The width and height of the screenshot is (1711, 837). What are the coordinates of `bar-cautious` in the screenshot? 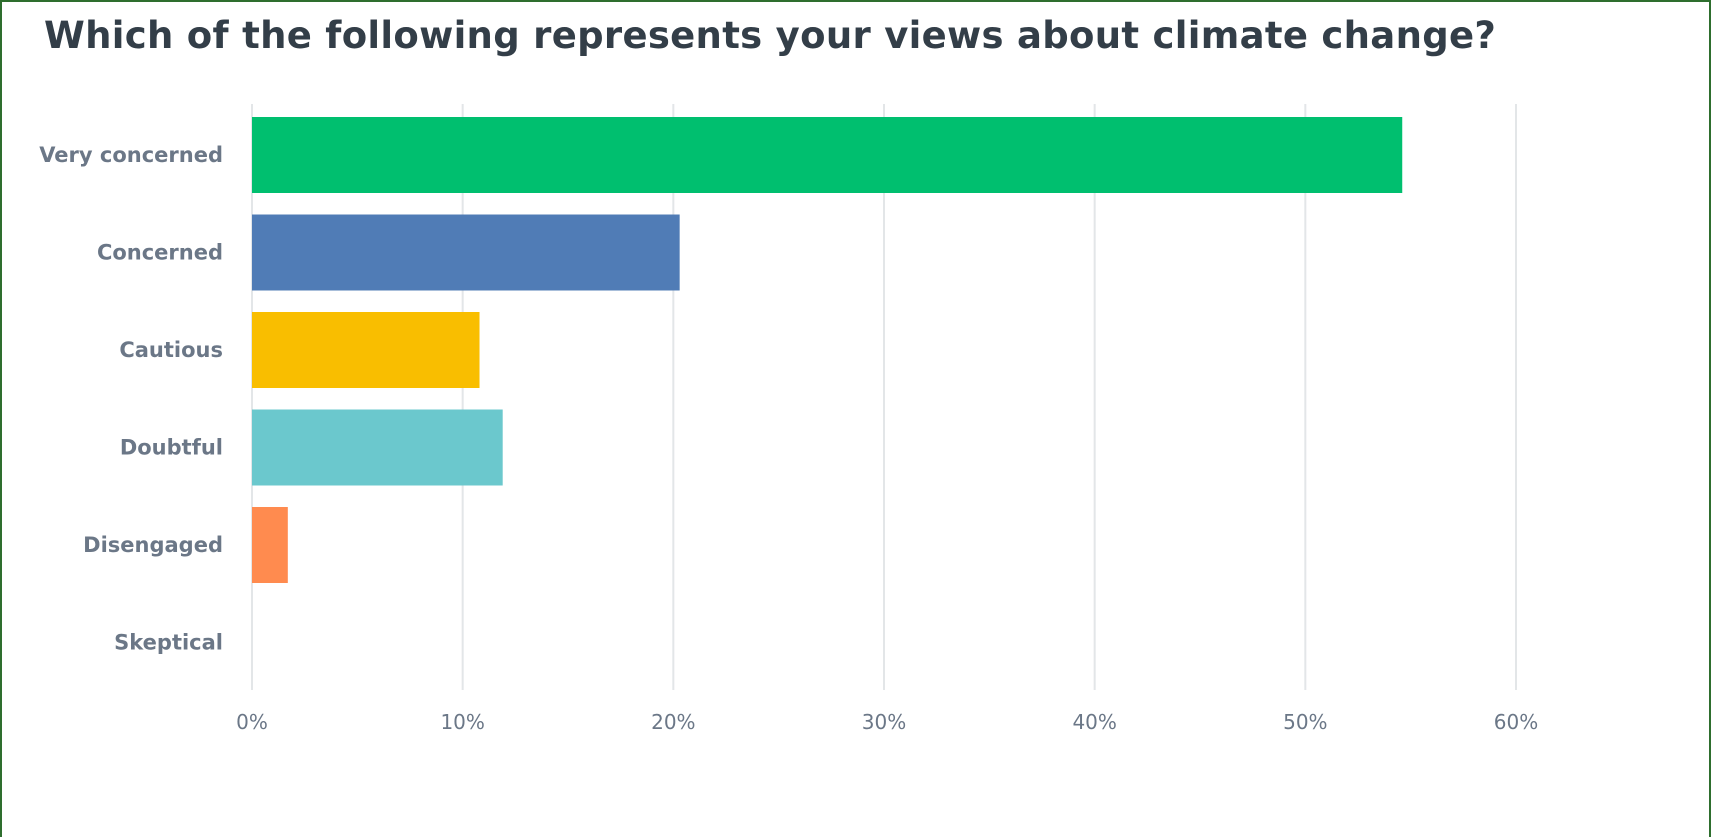 It's located at (366, 350).